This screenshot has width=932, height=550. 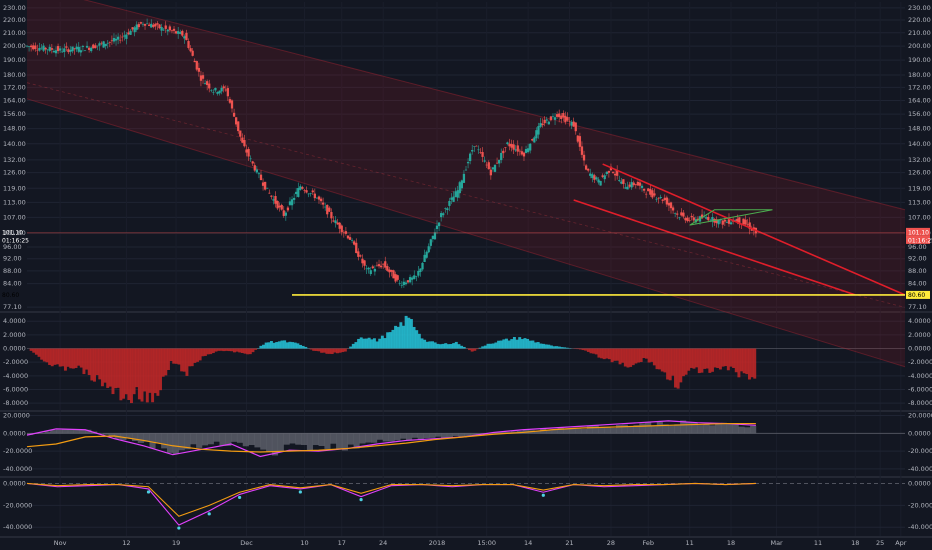 I want to click on price-tick-label-left: 156.00, so click(x=14, y=114).